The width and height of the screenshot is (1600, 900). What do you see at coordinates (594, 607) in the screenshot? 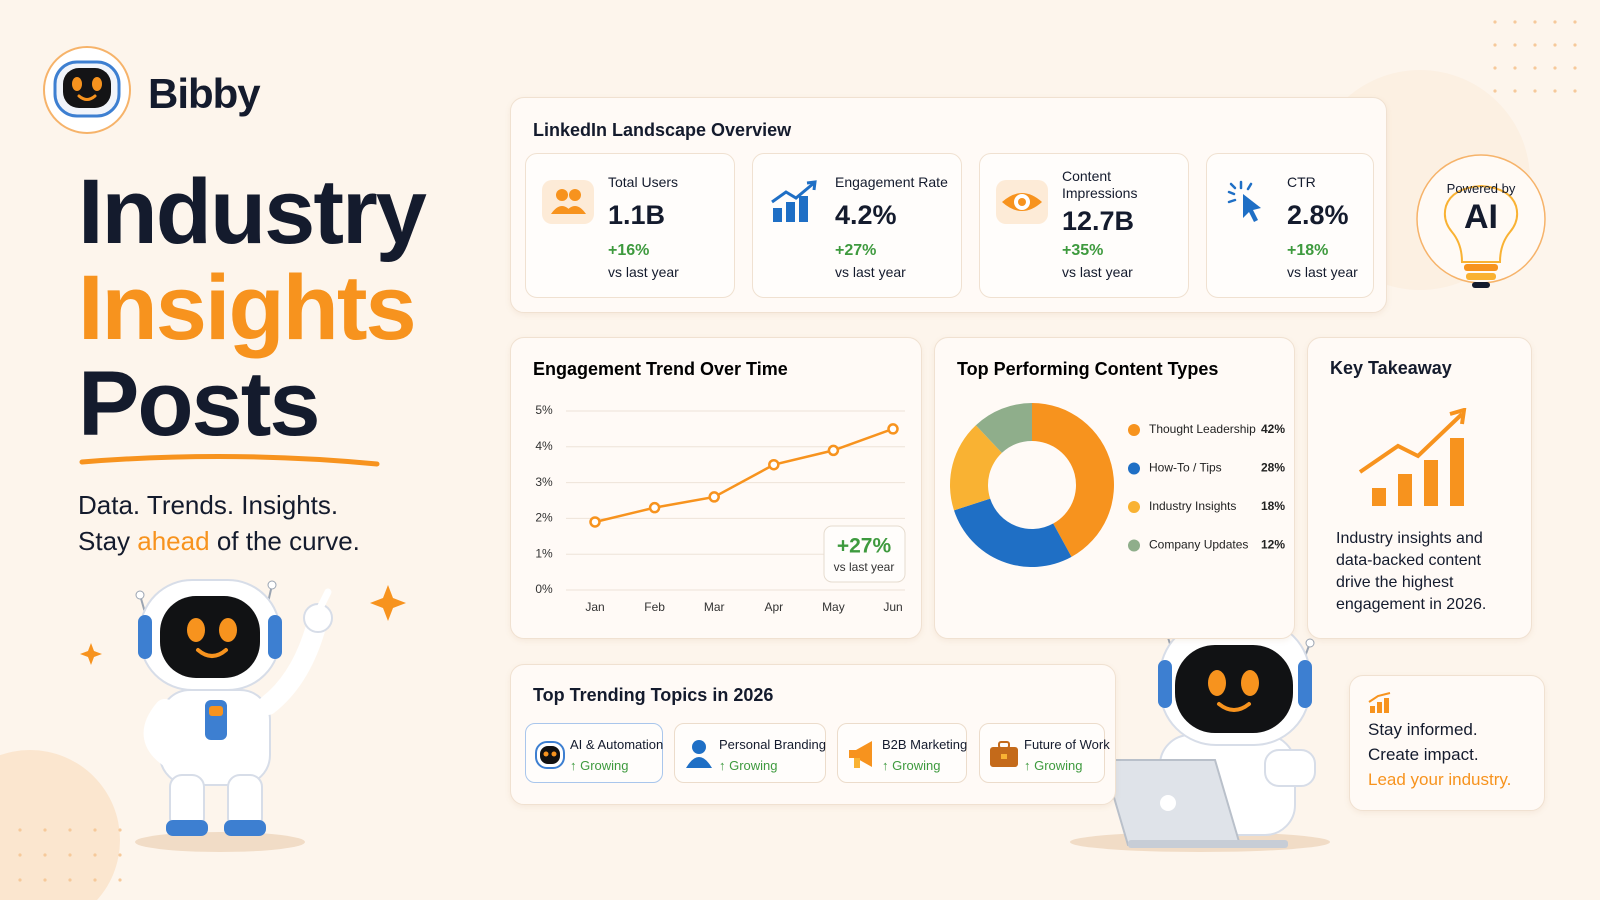
I see `x-tick-label: Jan` at bounding box center [594, 607].